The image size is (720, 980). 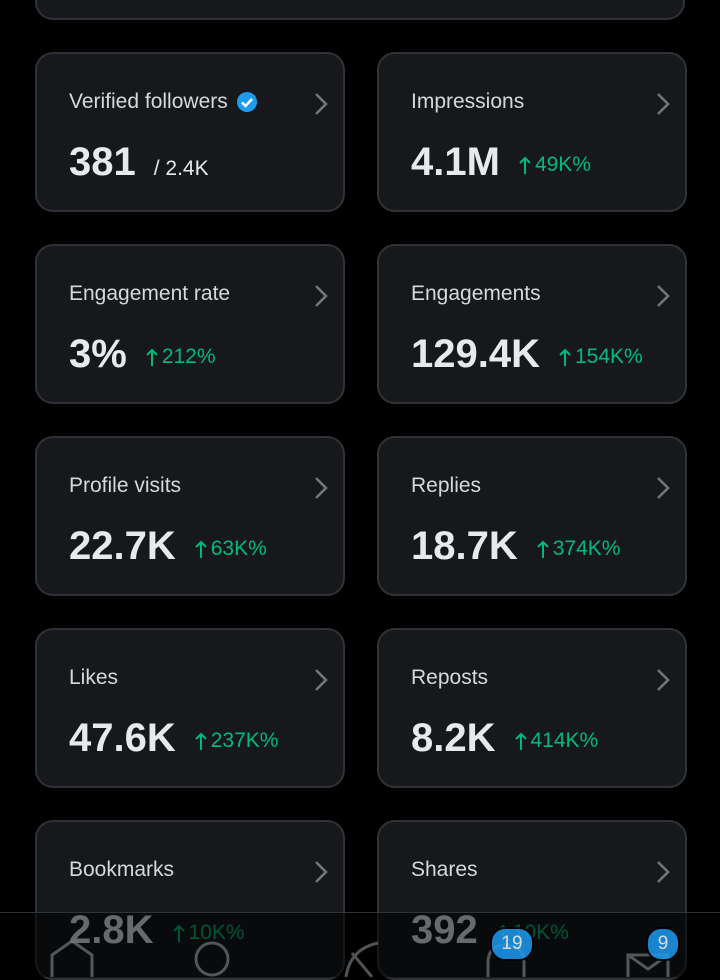 I want to click on metric-change-value: 154K%, so click(x=608, y=356).